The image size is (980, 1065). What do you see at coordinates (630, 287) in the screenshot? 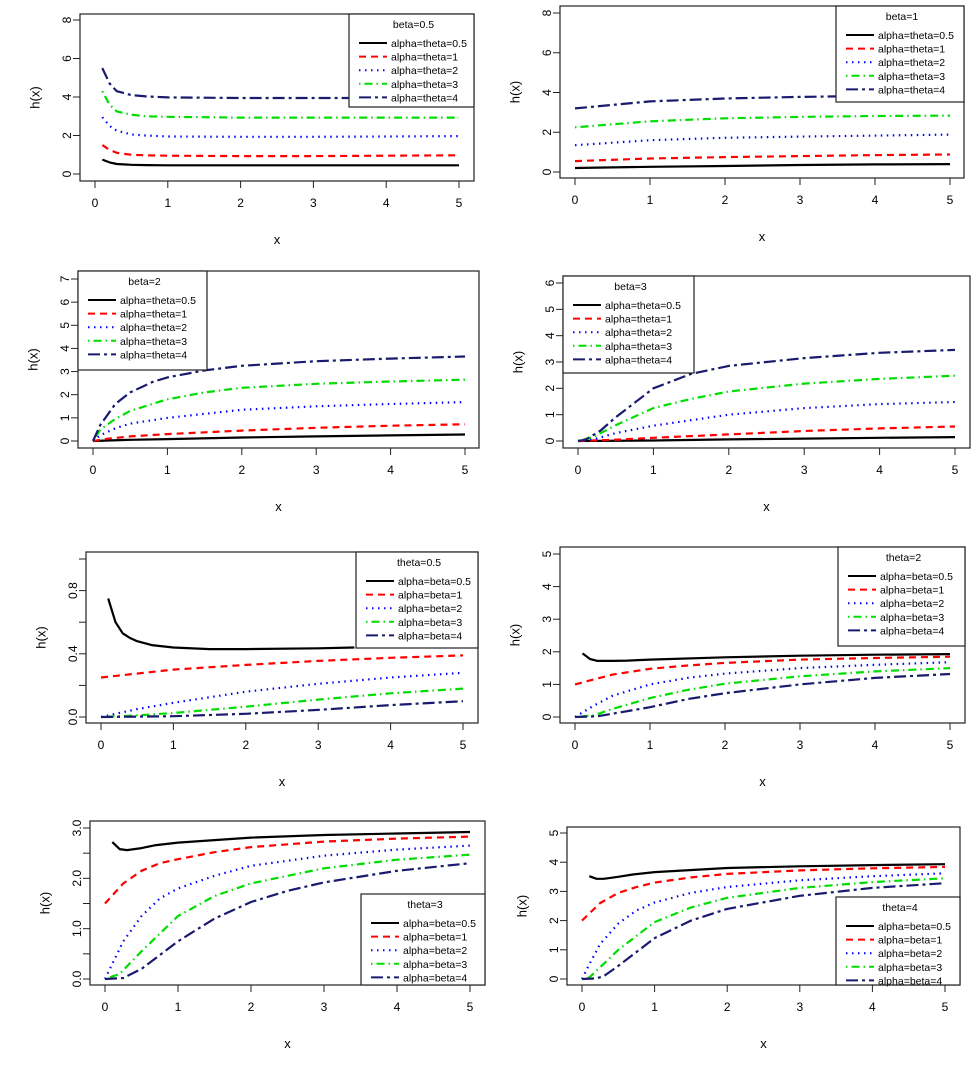
I see `legend-title: beta=3` at bounding box center [630, 287].